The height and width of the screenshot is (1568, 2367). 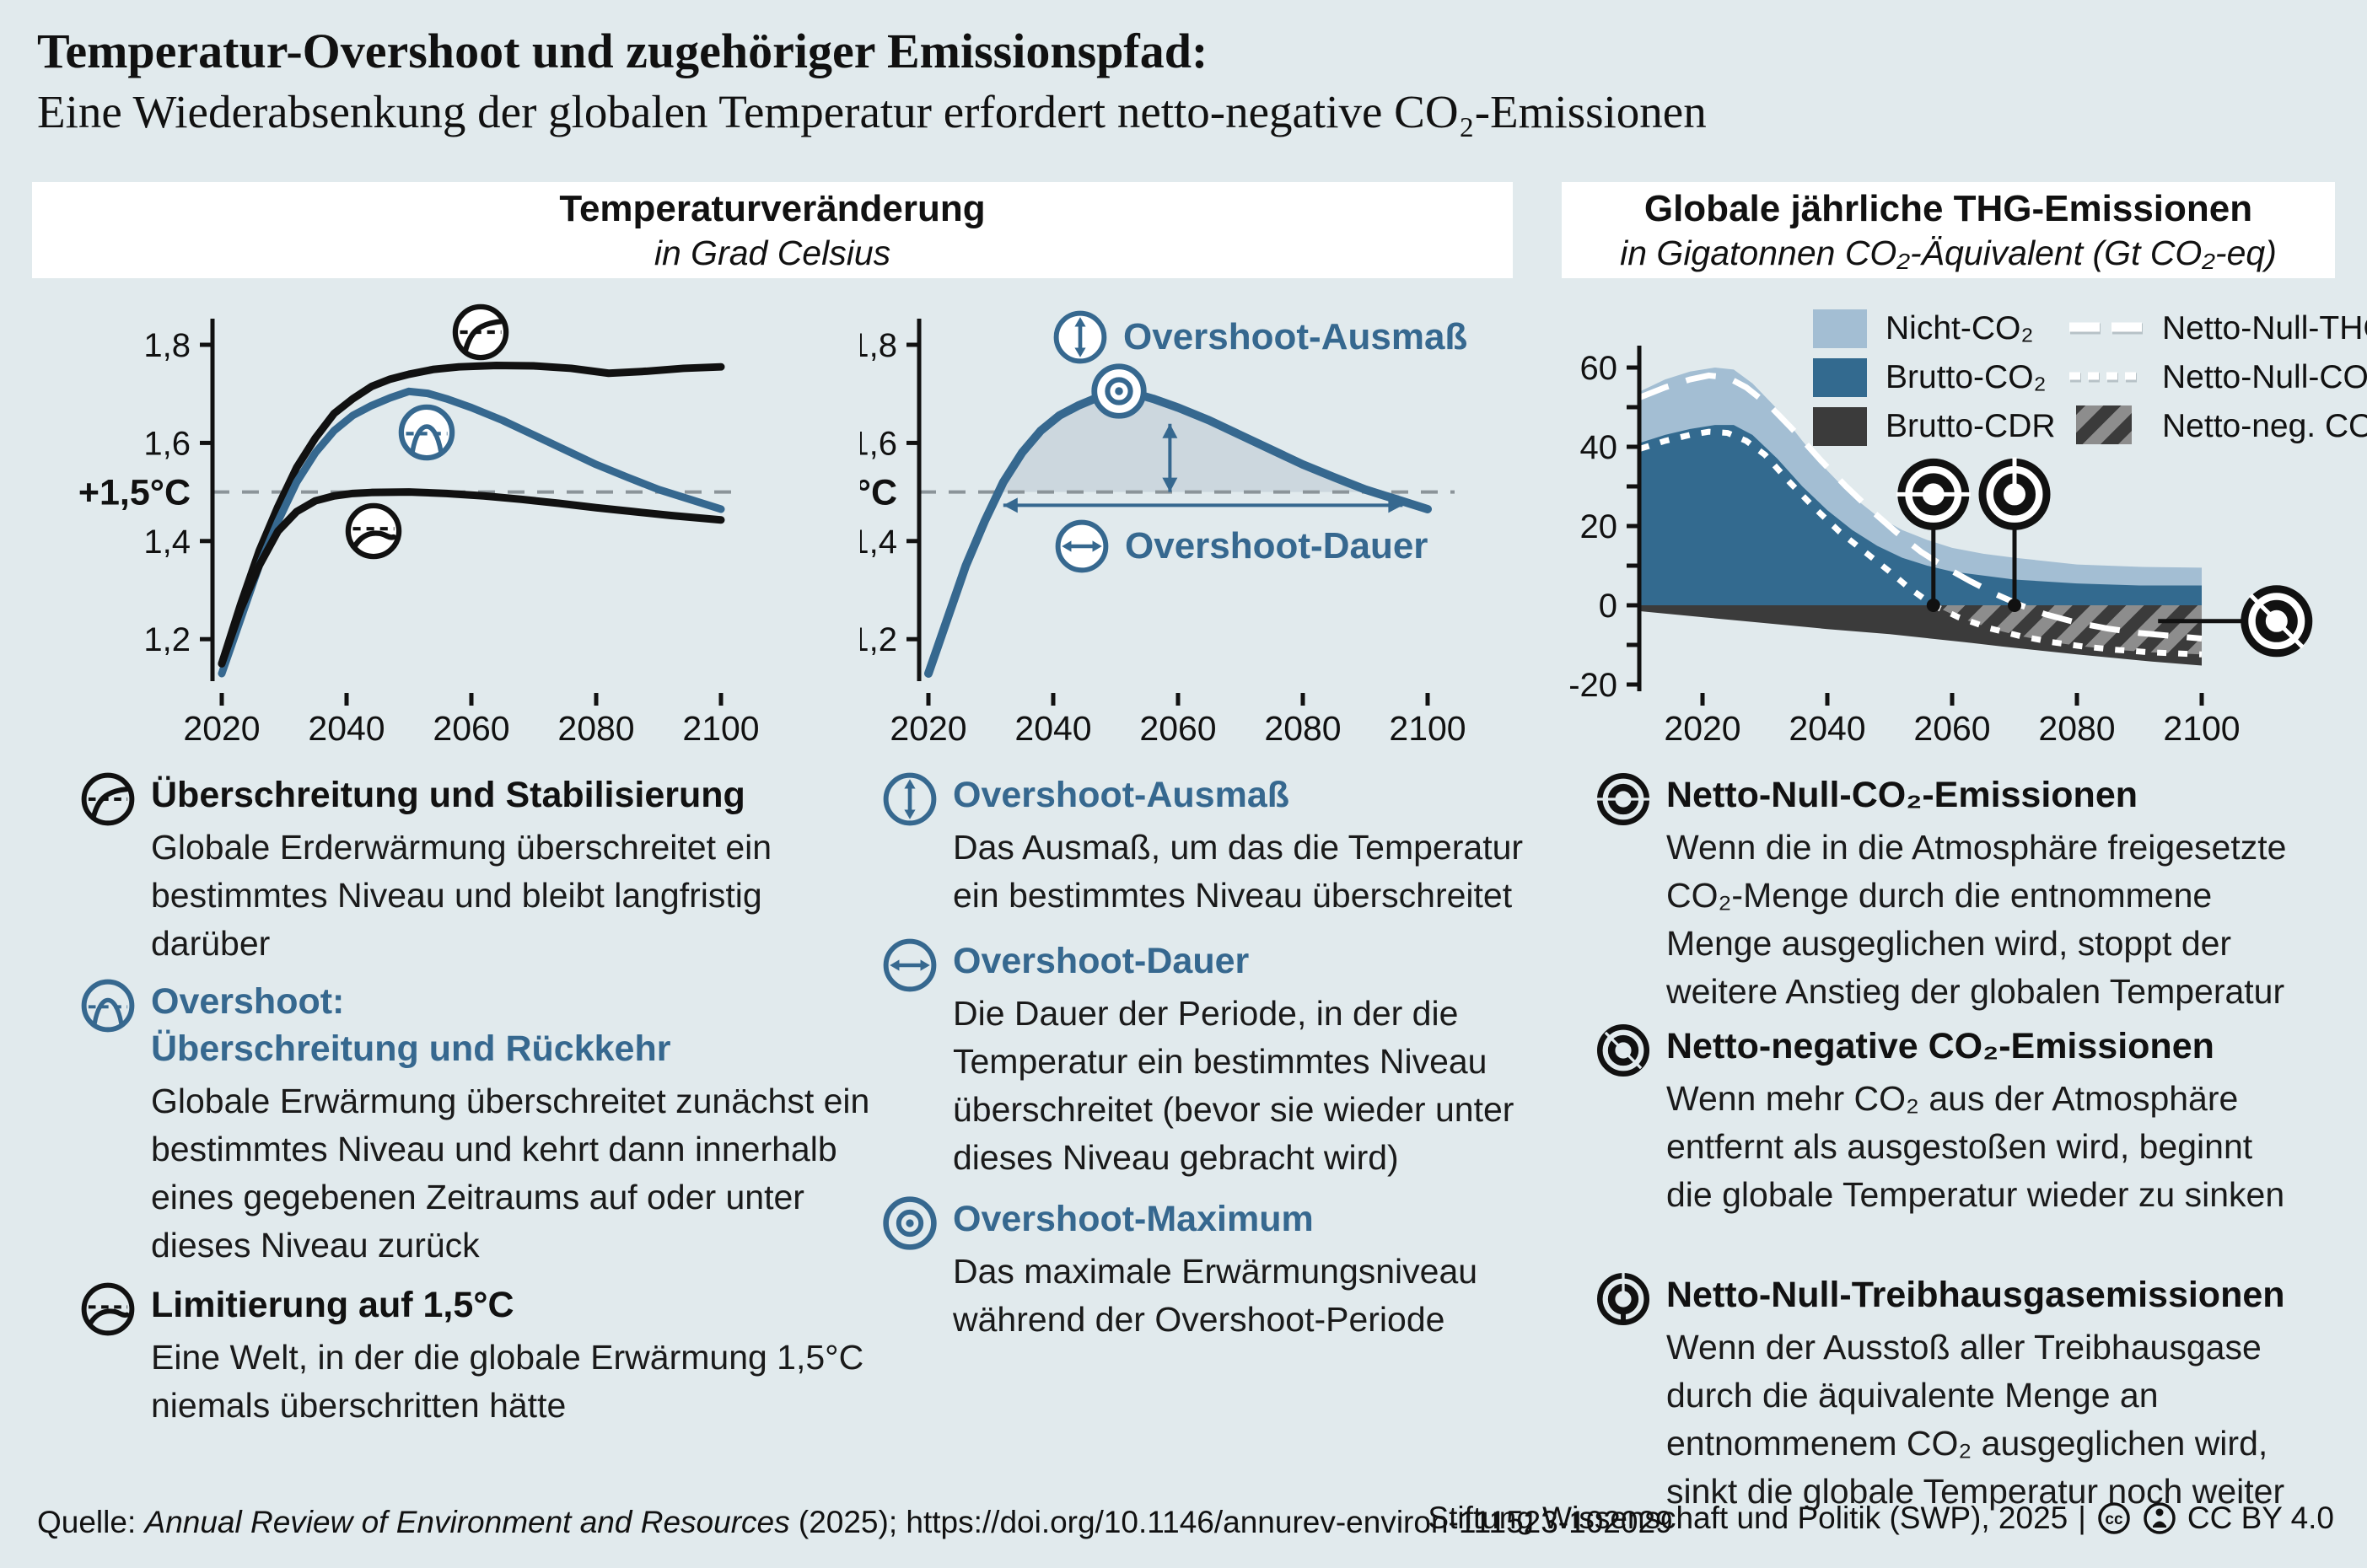 What do you see at coordinates (2264, 328) in the screenshot?
I see `legend-label: Netto-Null-THG` at bounding box center [2264, 328].